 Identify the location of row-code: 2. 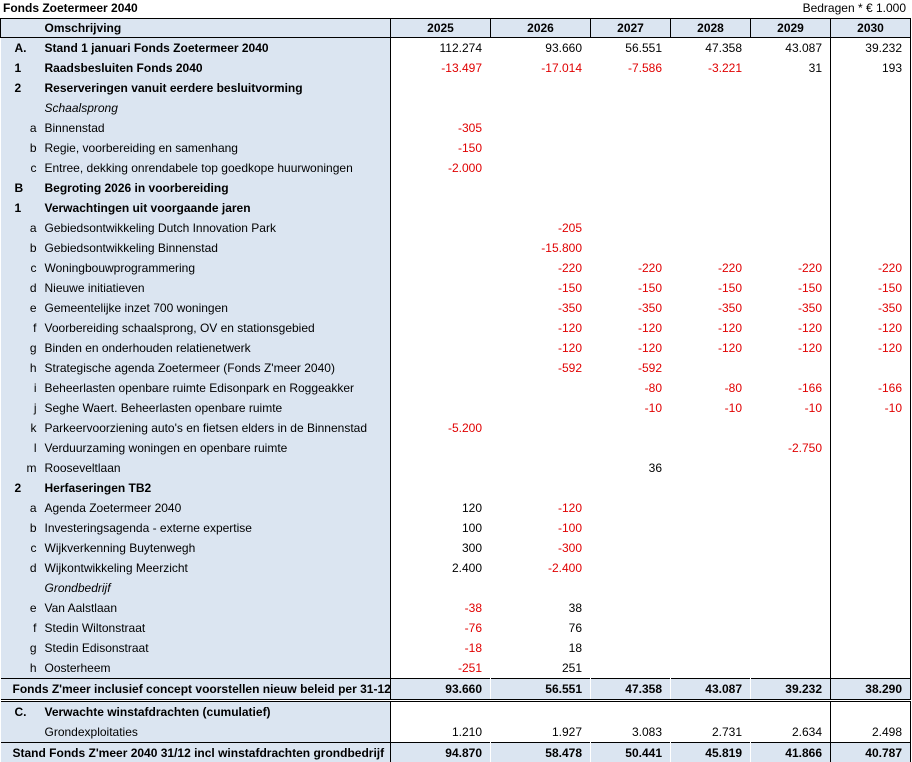
(20, 488).